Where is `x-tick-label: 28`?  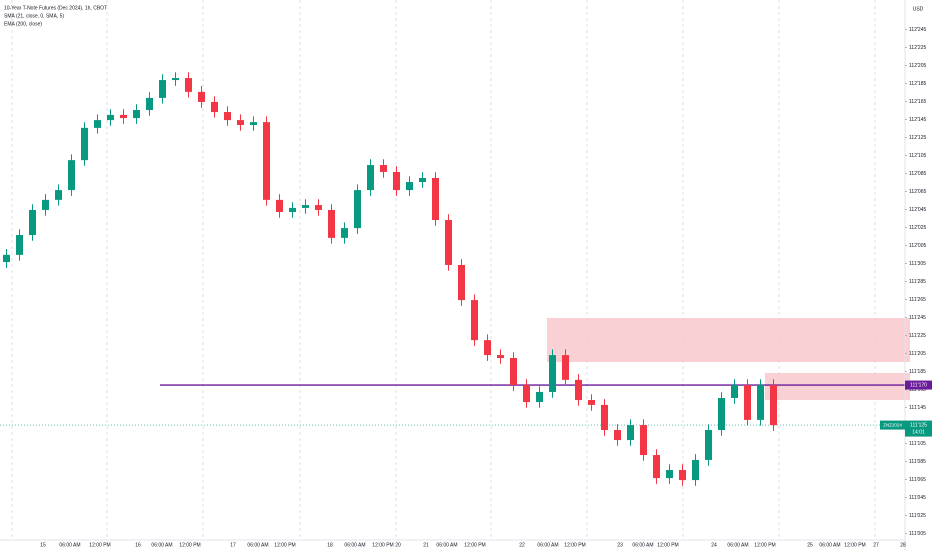 x-tick-label: 28 is located at coordinates (903, 545).